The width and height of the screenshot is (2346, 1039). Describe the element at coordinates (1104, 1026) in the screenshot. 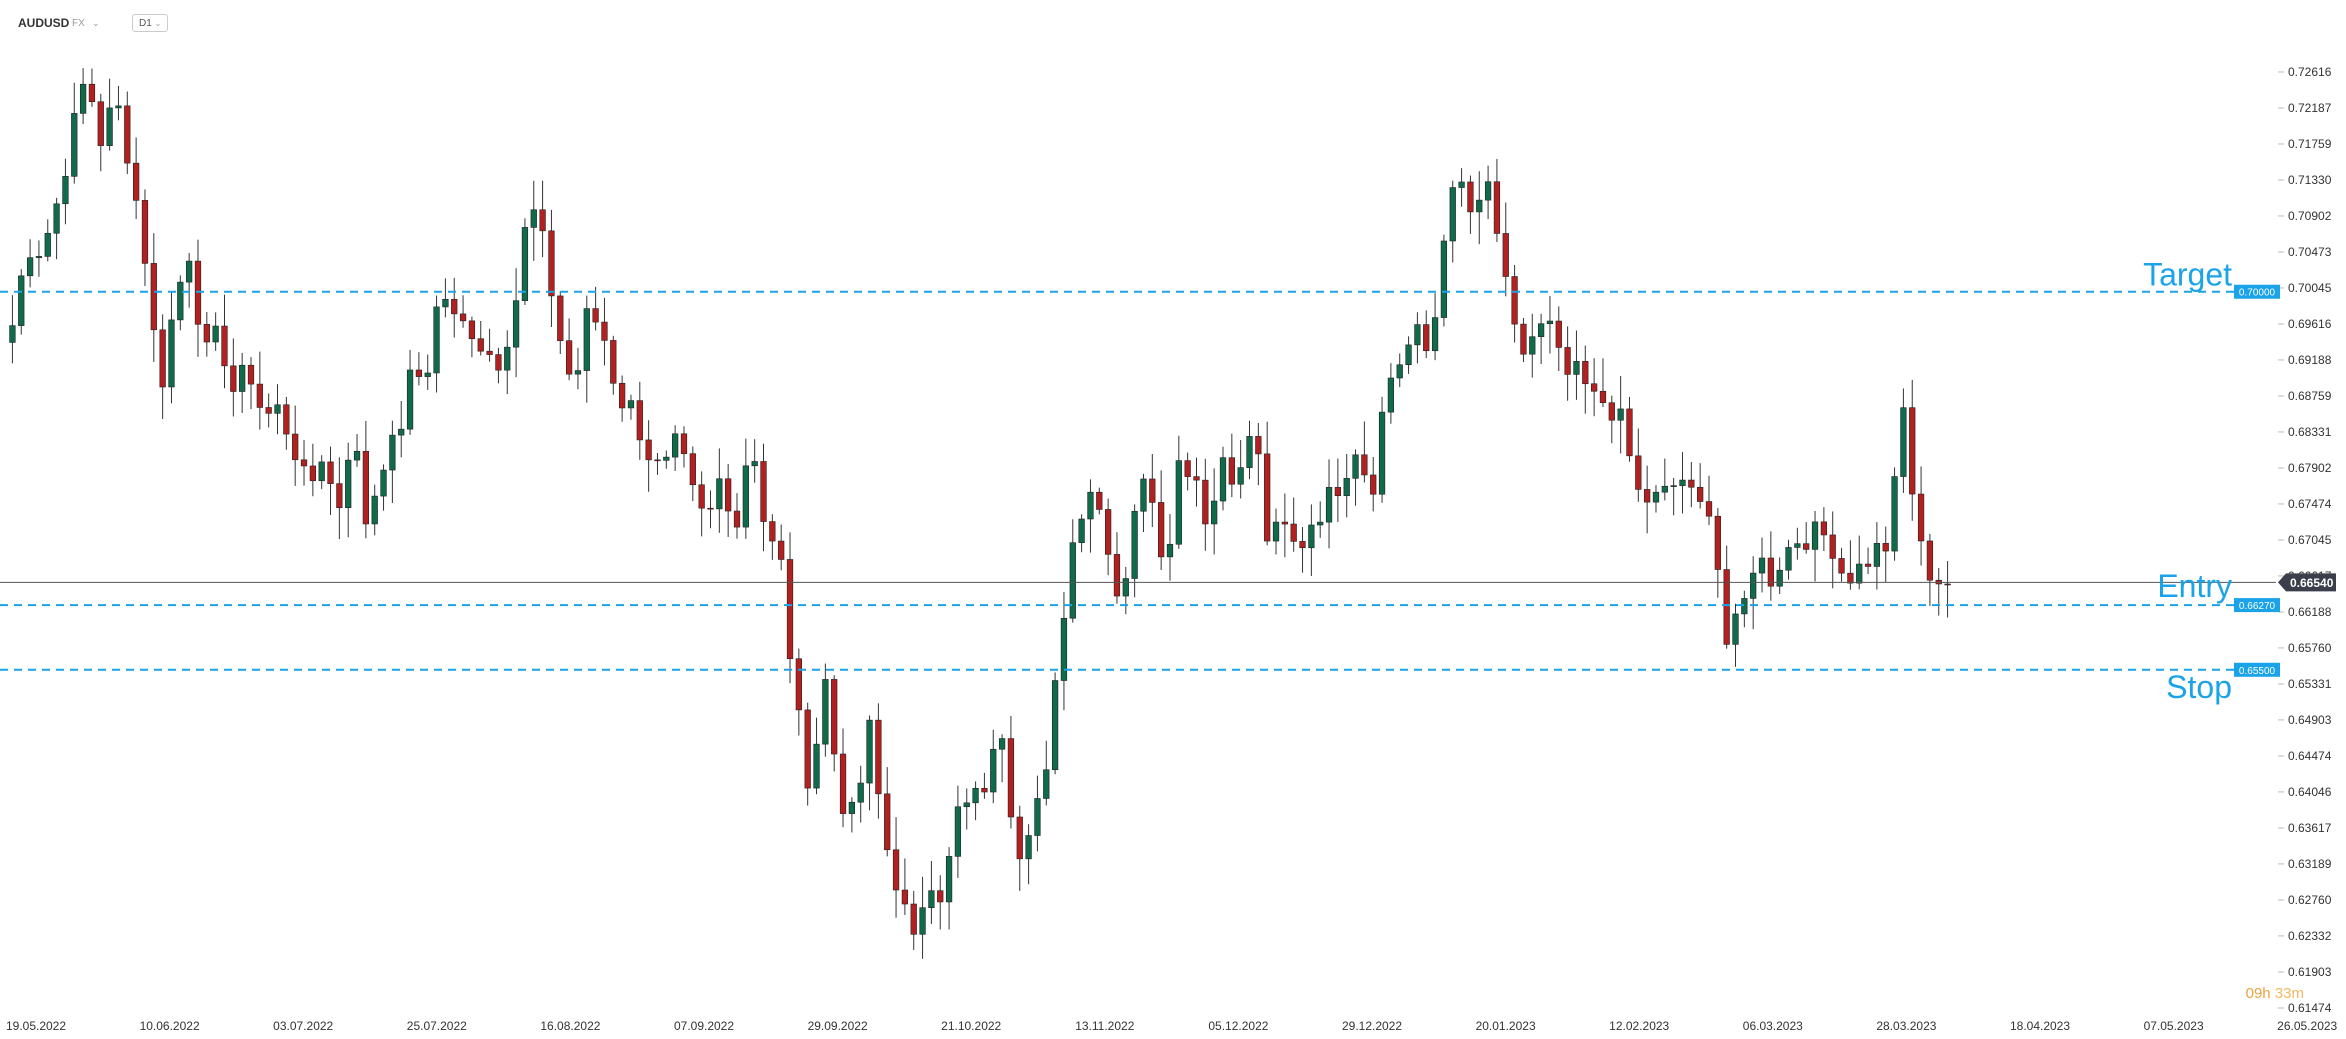

I see `x-tick-label: 13.11.2022` at that location.